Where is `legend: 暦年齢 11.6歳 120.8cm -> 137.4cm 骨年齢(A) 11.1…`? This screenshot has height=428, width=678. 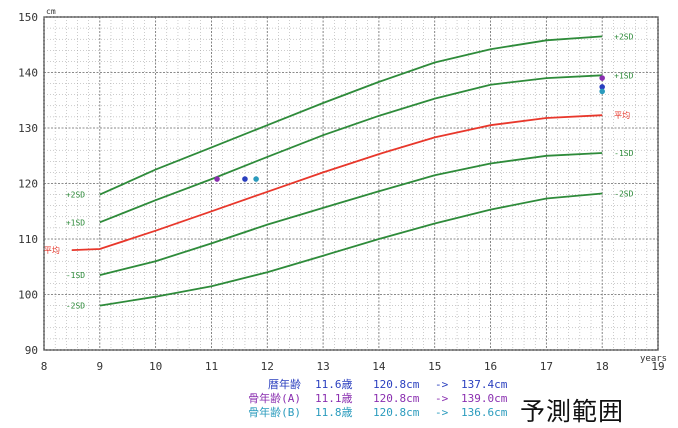 legend: 暦年齢 11.6歳 120.8cm -> 137.4cm 骨年齢(A) 11.1… is located at coordinates (365, 399).